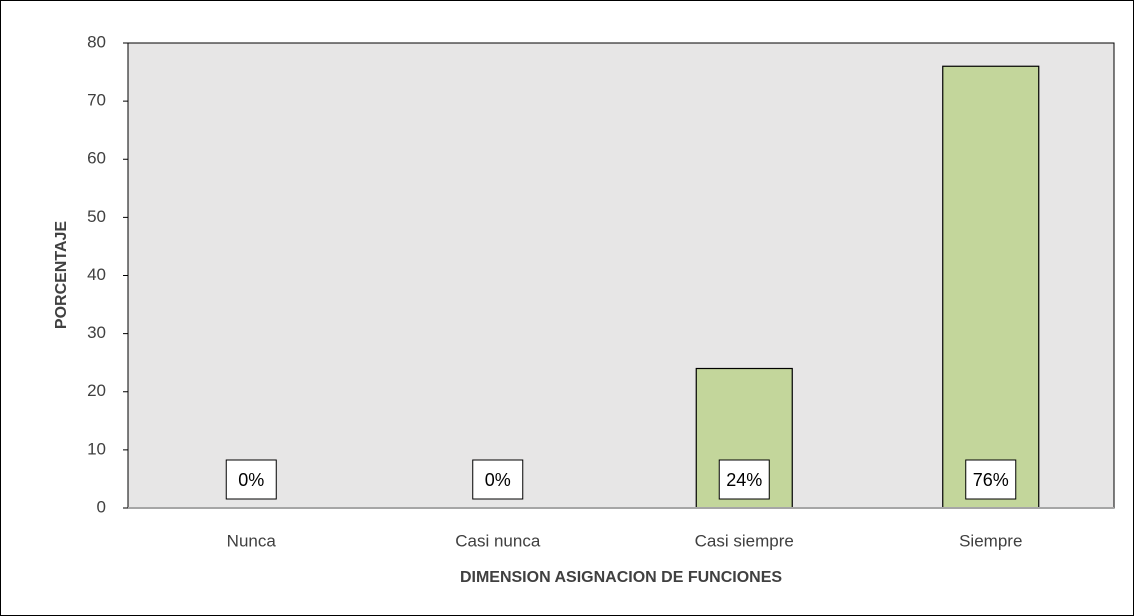  I want to click on x-axis-title: DIMENSION ASIGNACION DE FUNCIONES, so click(621, 577).